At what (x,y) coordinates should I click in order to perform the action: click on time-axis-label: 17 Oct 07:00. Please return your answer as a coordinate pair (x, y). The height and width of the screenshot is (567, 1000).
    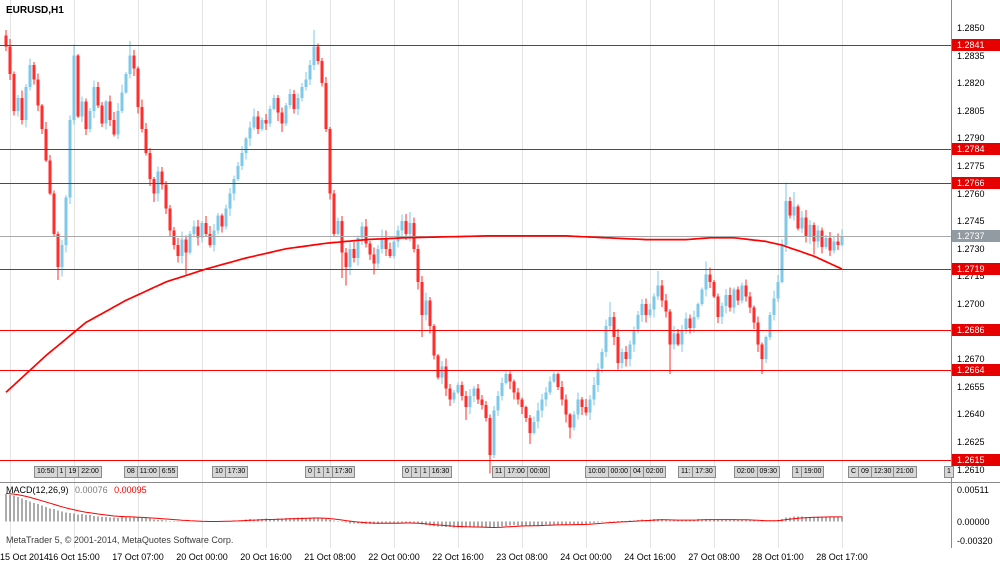
    Looking at the image, I should click on (138, 557).